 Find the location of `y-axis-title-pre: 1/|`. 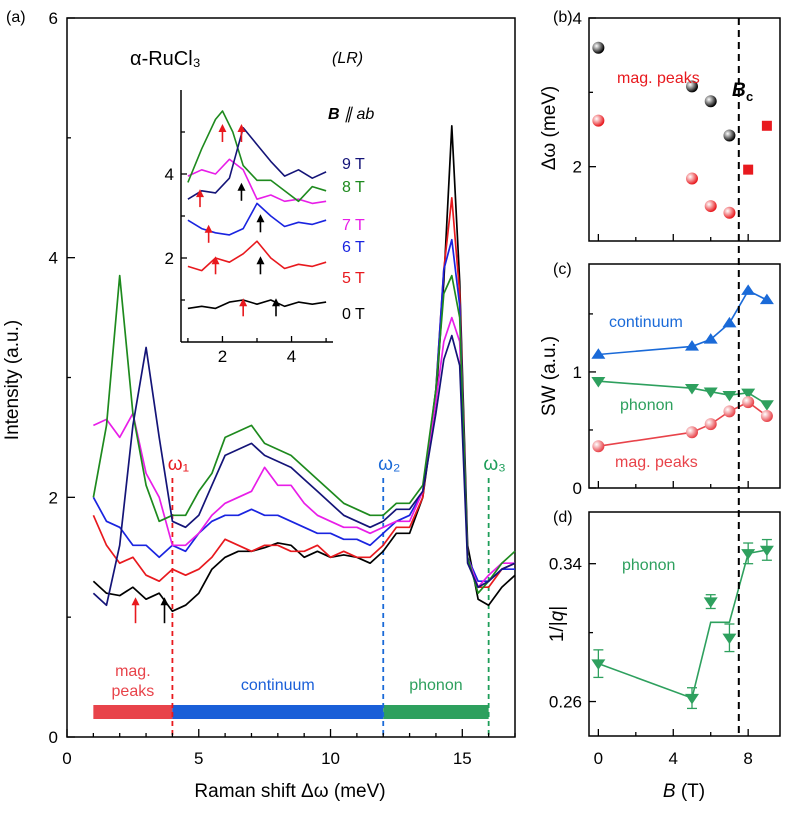

y-axis-title-pre: 1/| is located at coordinates (557, 631).